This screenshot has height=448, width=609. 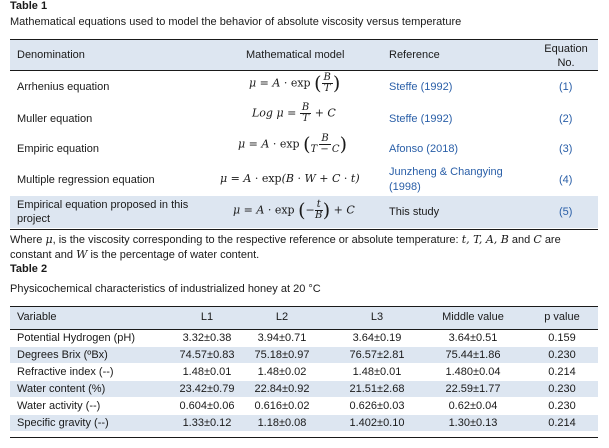 What do you see at coordinates (207, 423) in the screenshot?
I see `table2-row-l1: 1.33±0.12` at bounding box center [207, 423].